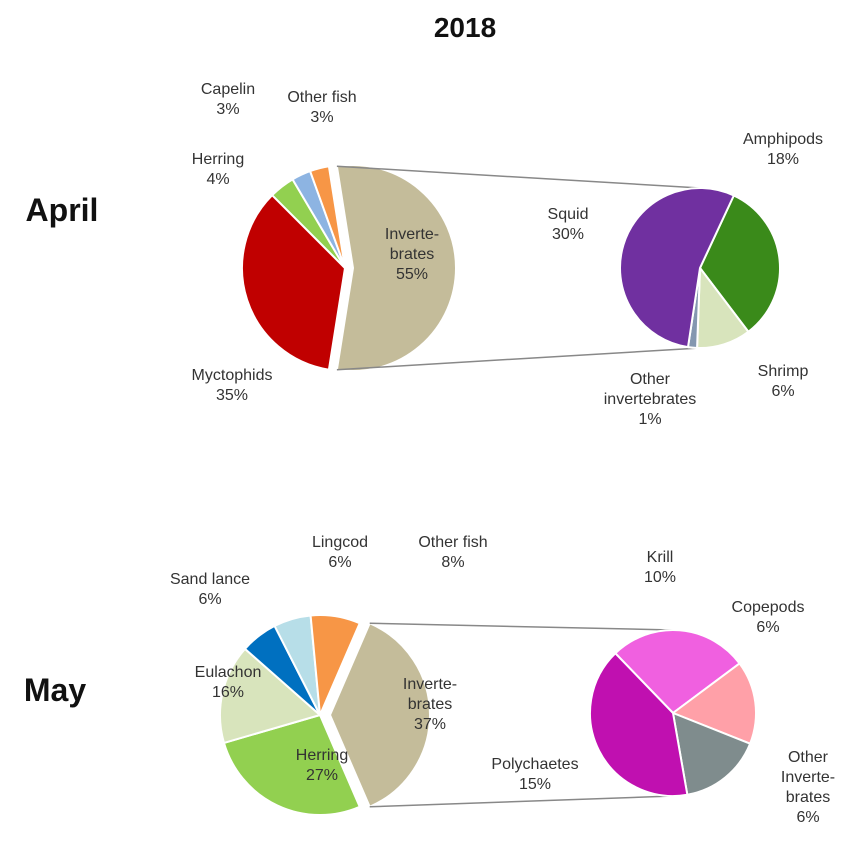  What do you see at coordinates (568, 234) in the screenshot?
I see `value-label: 30%` at bounding box center [568, 234].